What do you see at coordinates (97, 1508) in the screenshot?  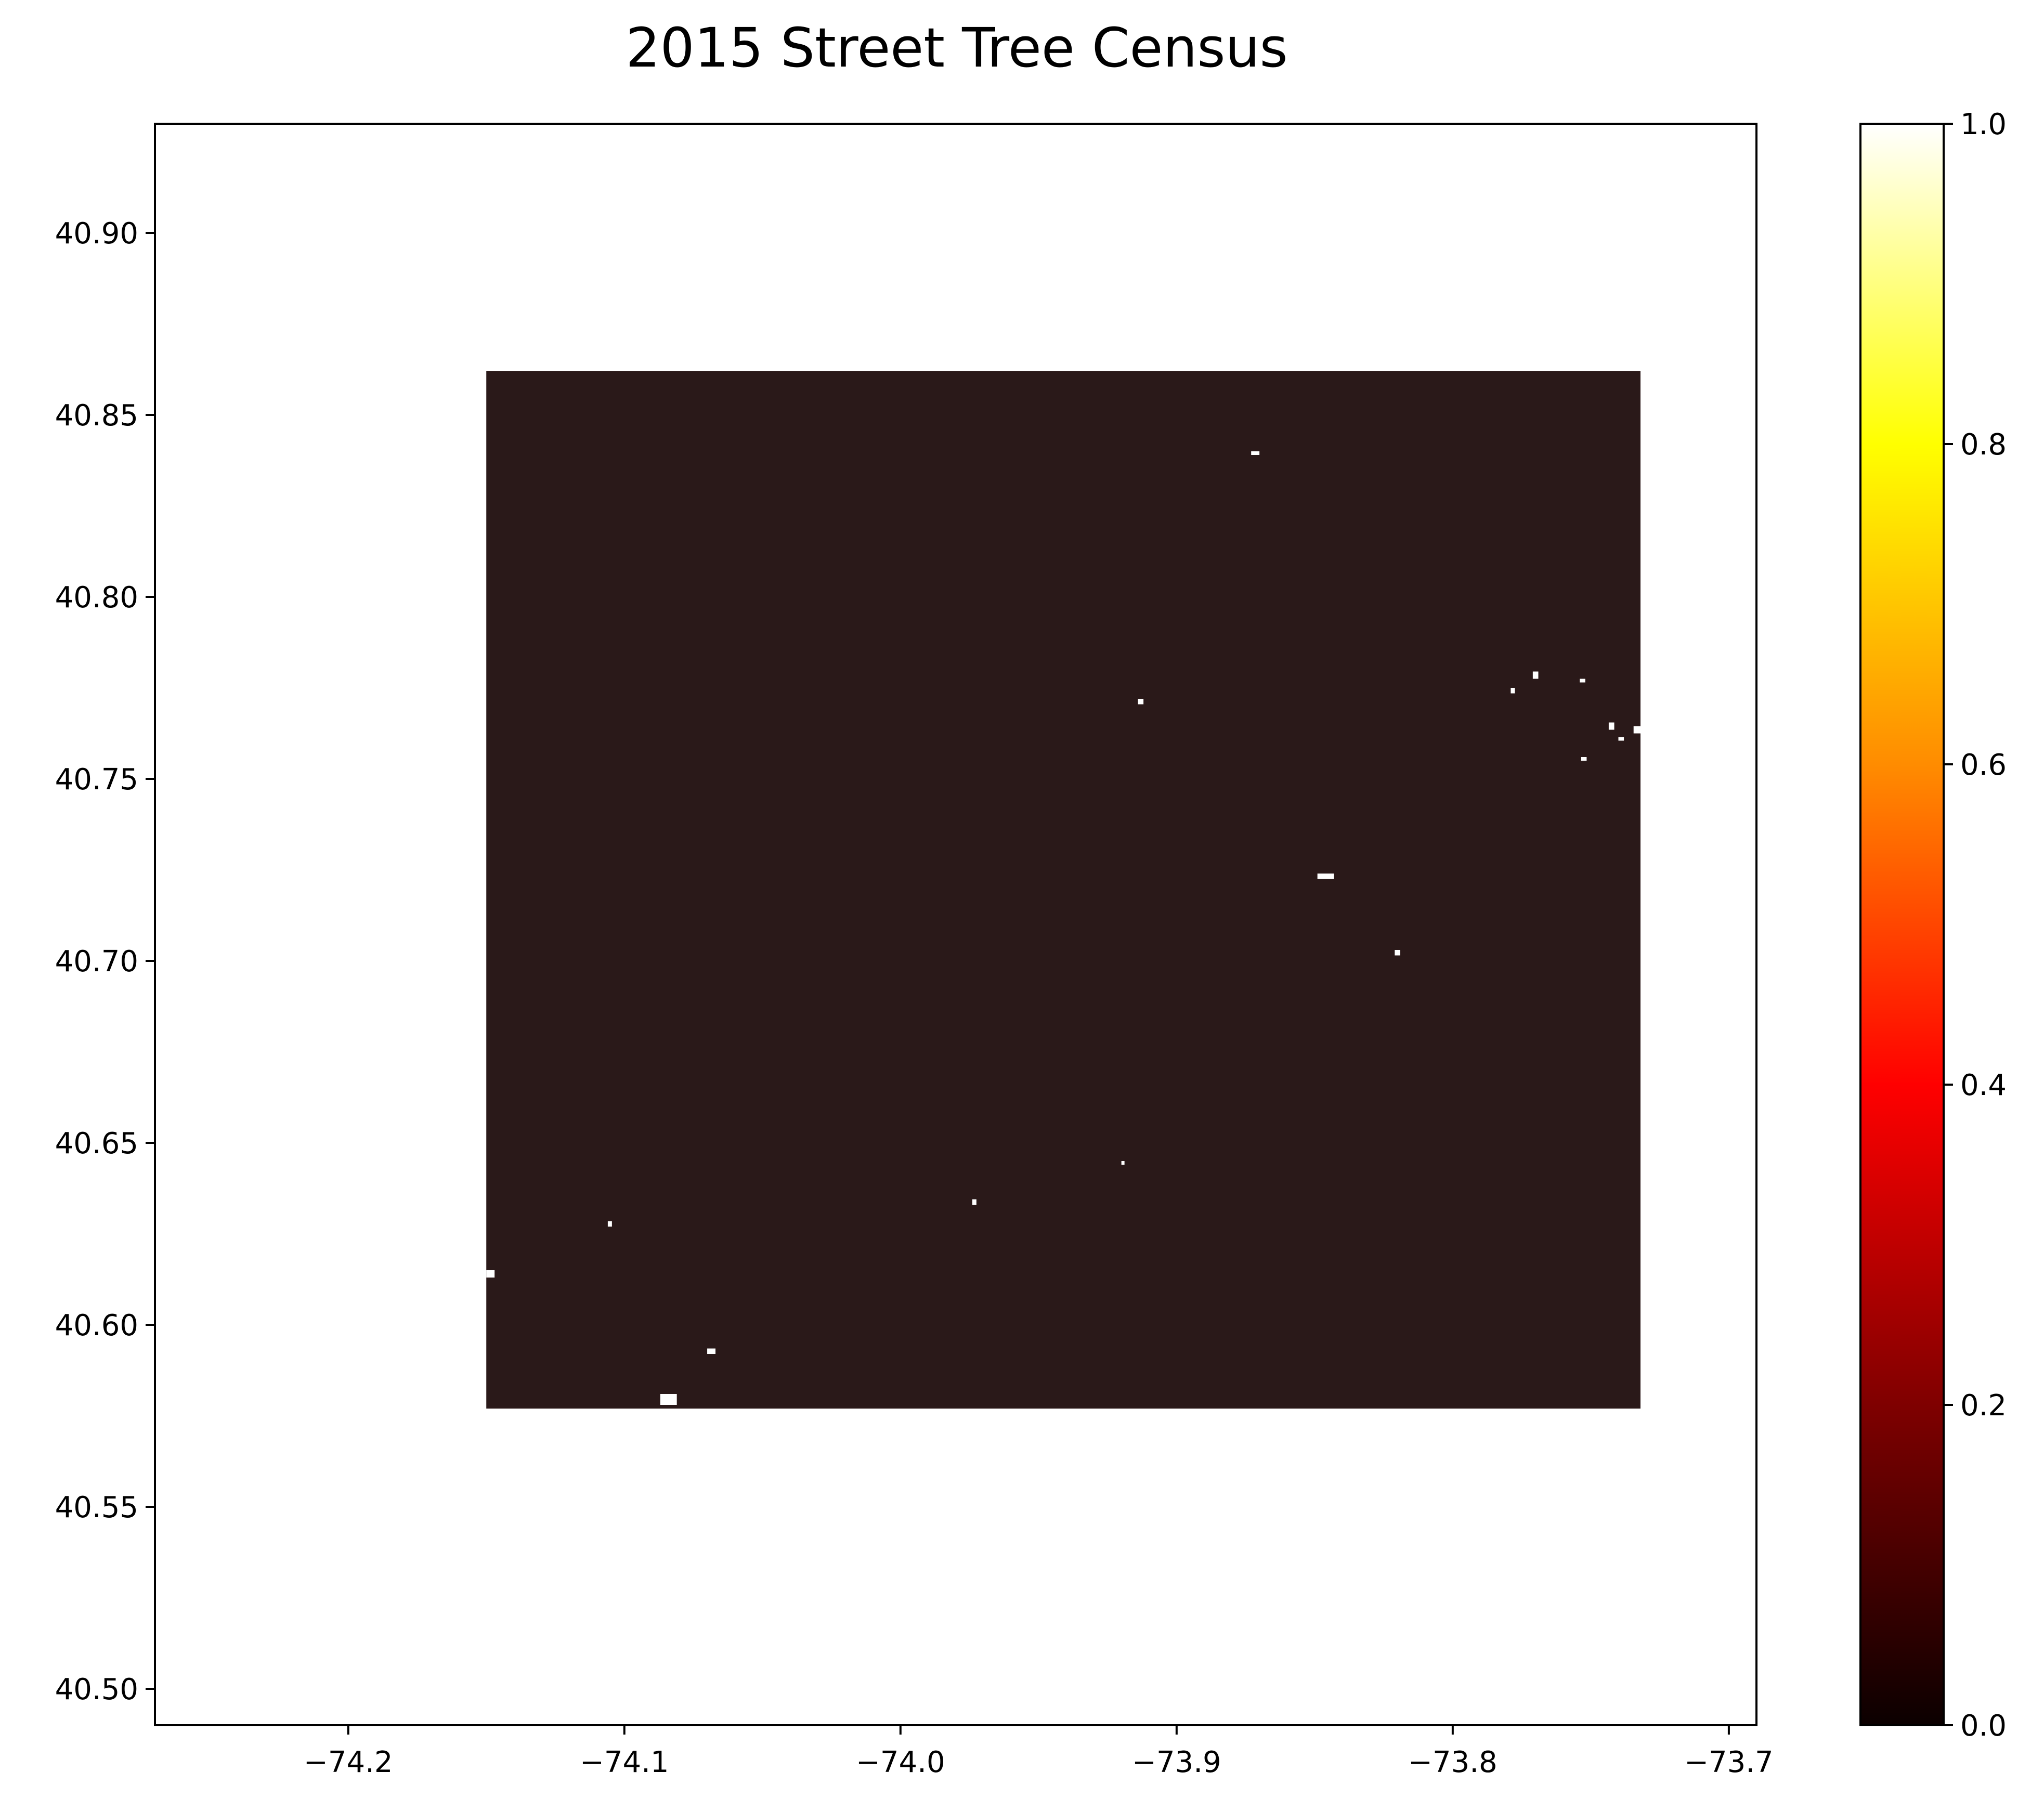 I see `y-tick-label: 40.55` at bounding box center [97, 1508].